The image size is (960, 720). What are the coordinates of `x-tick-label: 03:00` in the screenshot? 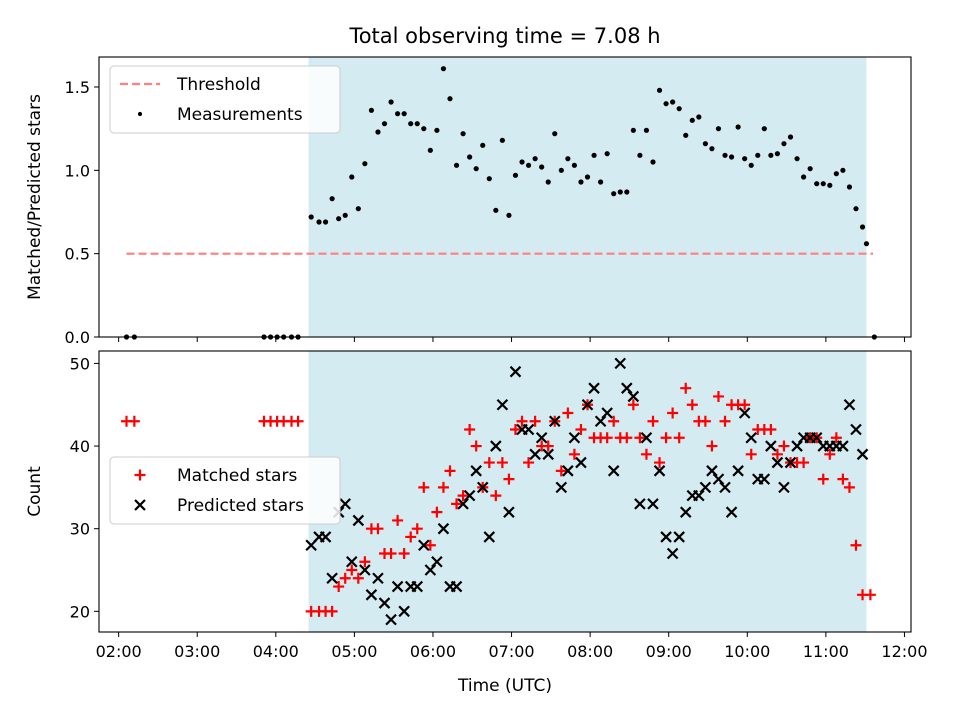 It's located at (197, 651).